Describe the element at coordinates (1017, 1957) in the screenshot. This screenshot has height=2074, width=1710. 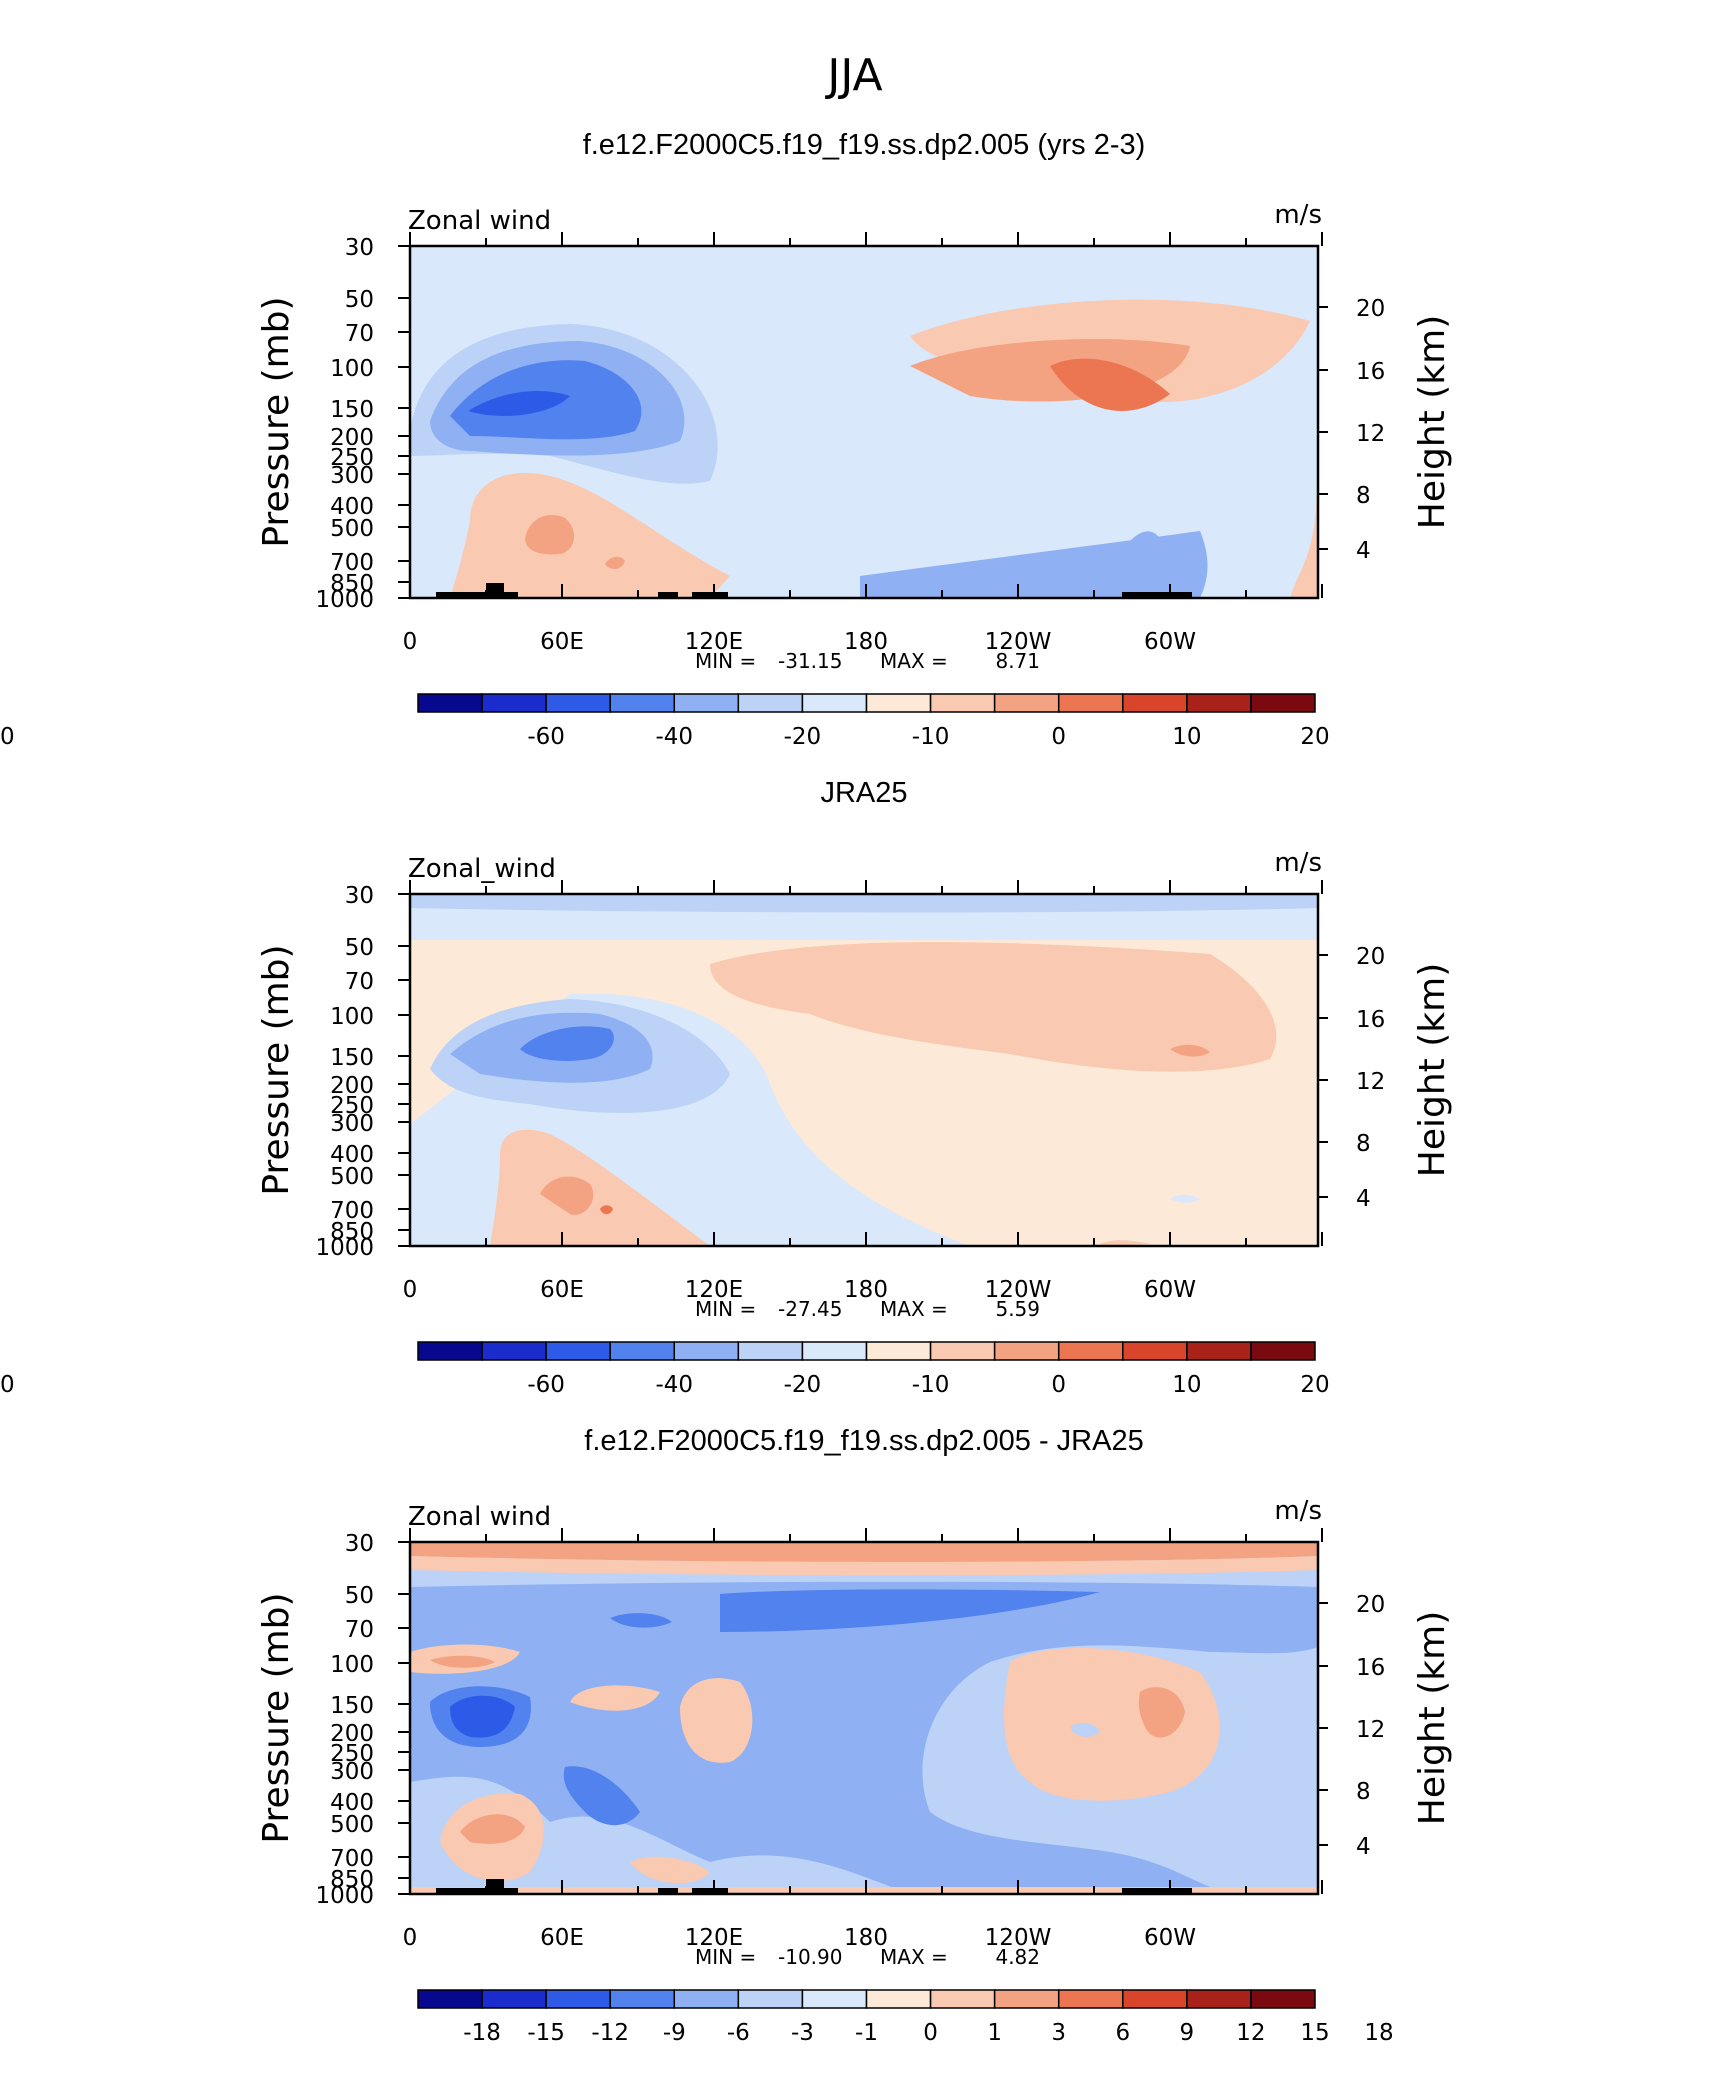
I see `max-value: 4.82` at that location.